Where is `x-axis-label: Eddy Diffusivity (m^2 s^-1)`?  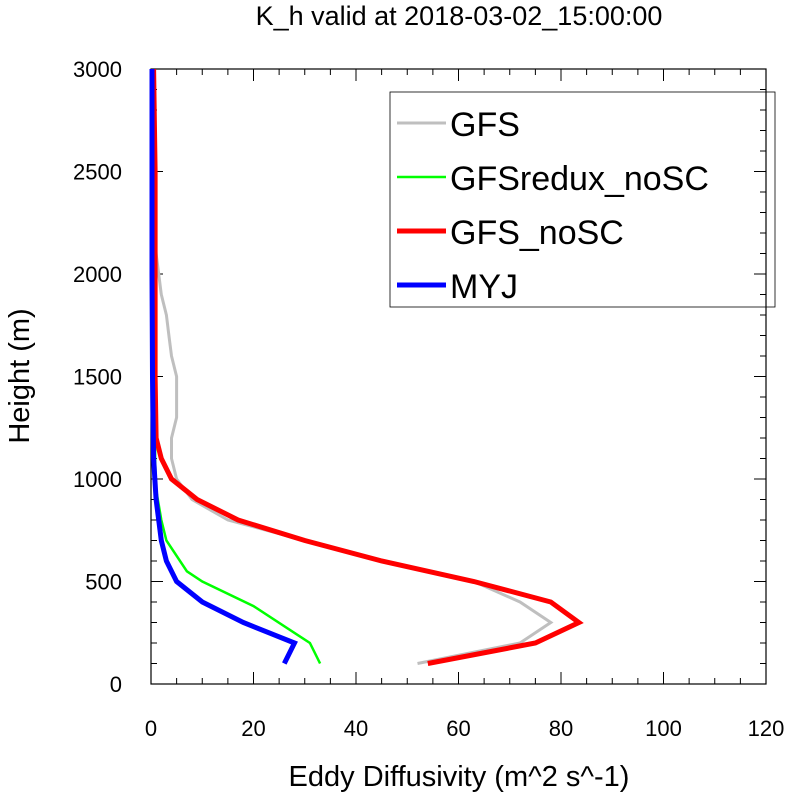 x-axis-label: Eddy Diffusivity (m^2 s^-1) is located at coordinates (459, 777).